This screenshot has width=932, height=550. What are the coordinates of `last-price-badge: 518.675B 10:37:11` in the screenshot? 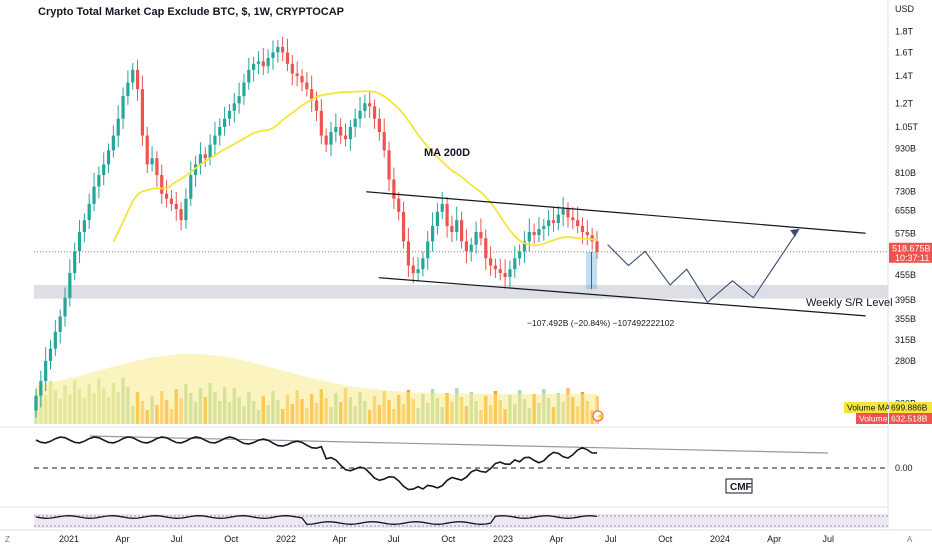 It's located at (910, 252).